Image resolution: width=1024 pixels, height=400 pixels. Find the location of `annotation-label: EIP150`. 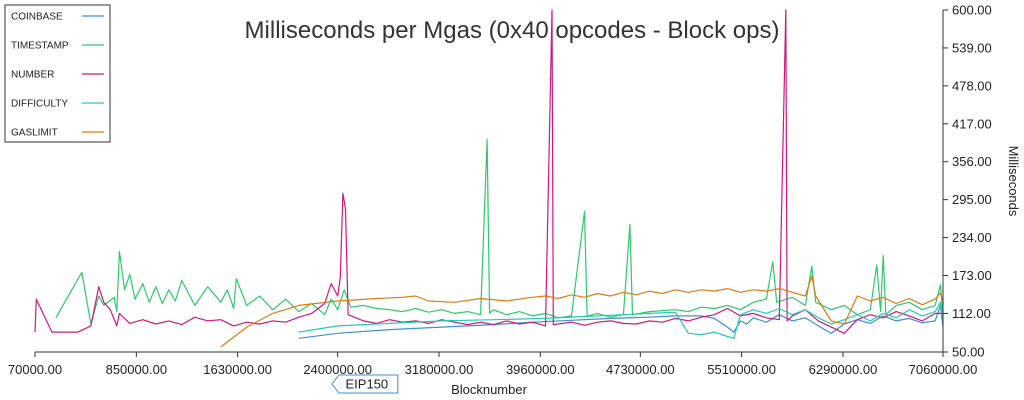

annotation-label: EIP150 is located at coordinates (367, 384).